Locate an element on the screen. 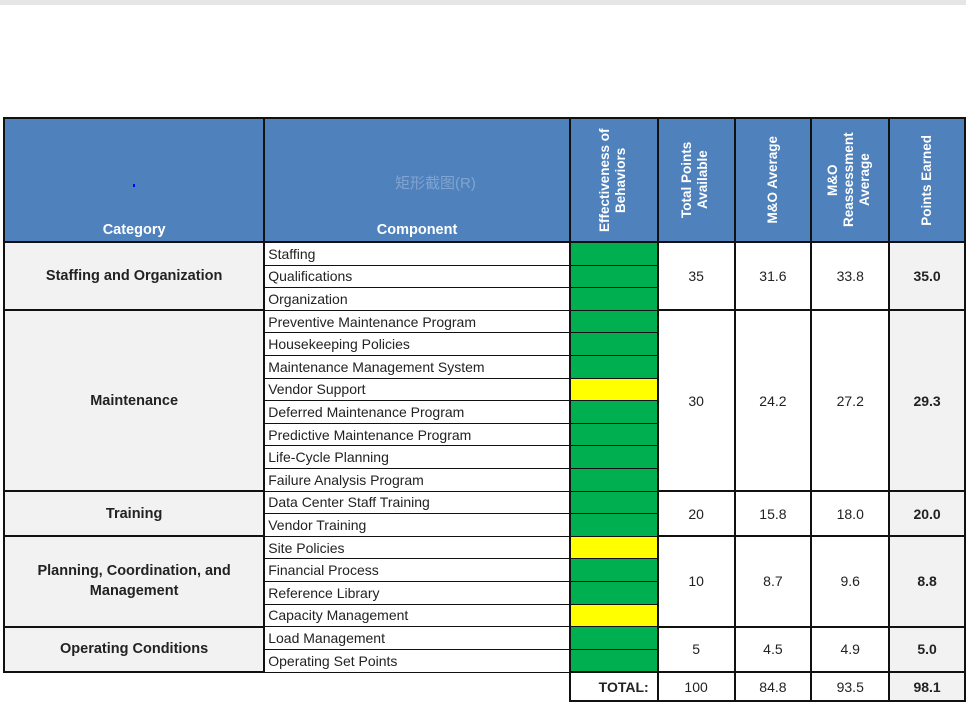 This screenshot has height=725, width=966. total-points-cell: 30 is located at coordinates (696, 401).